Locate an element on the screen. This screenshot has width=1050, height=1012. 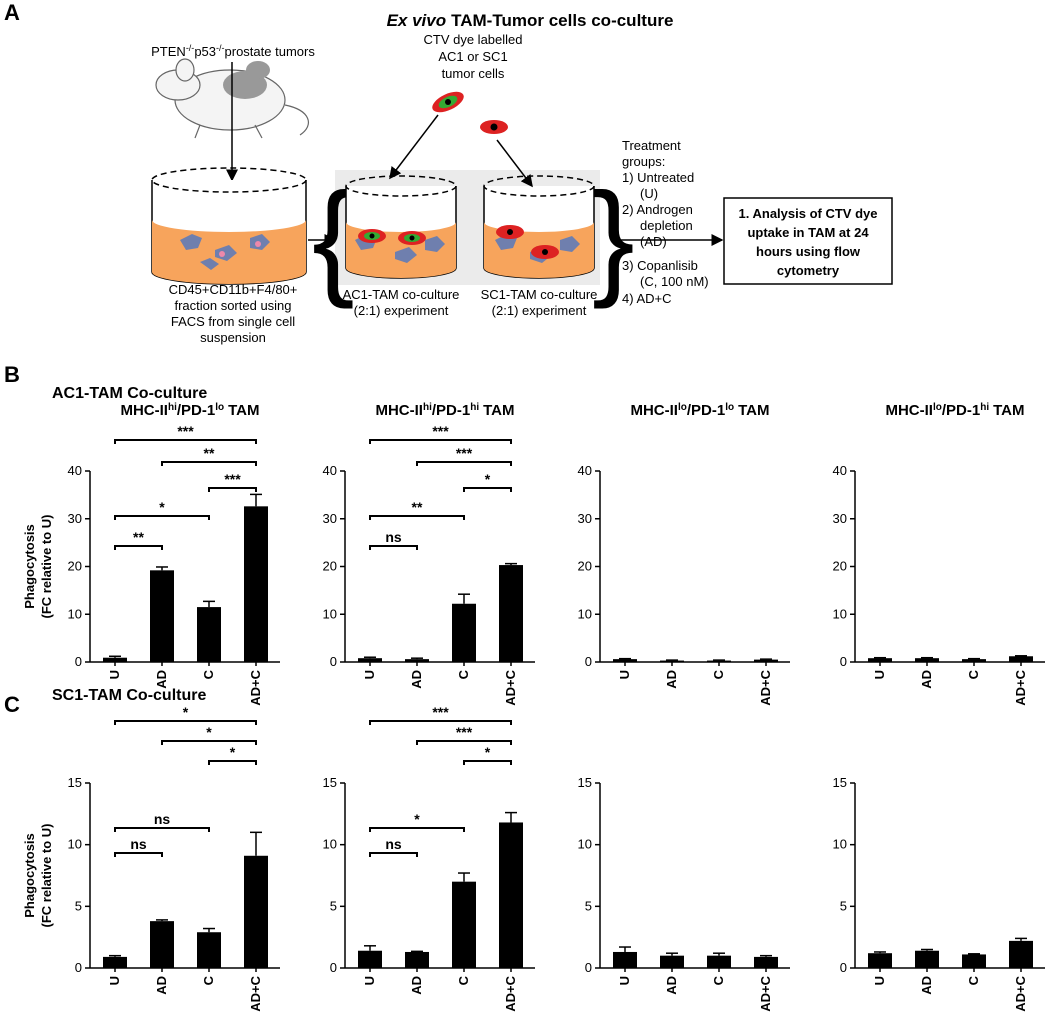
treatment: 3) Copanlisib is located at coordinates (660, 265).